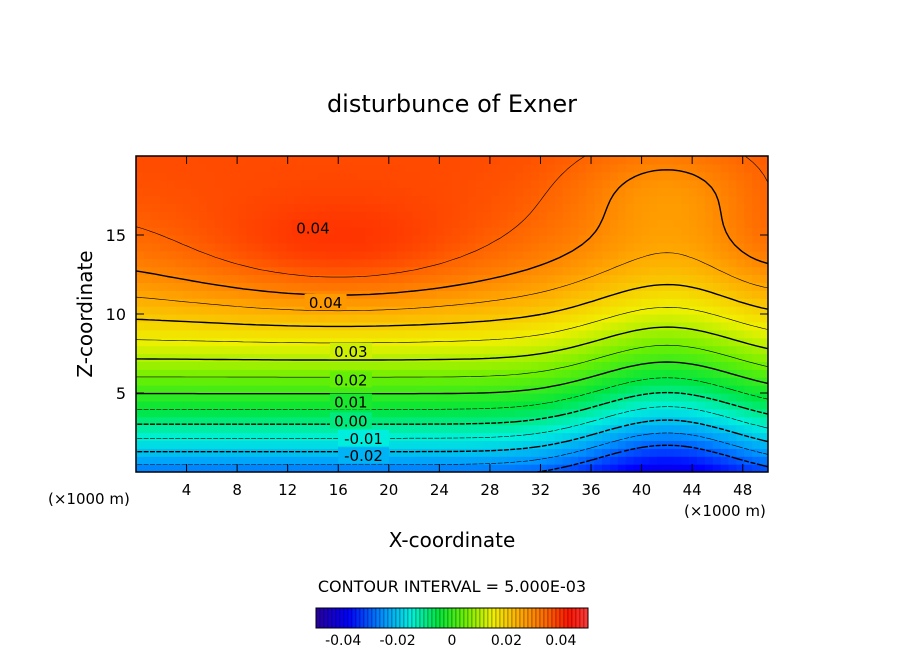 The height and width of the screenshot is (654, 904). Describe the element at coordinates (452, 540) in the screenshot. I see `x-axis-label: X-coordinate` at that location.